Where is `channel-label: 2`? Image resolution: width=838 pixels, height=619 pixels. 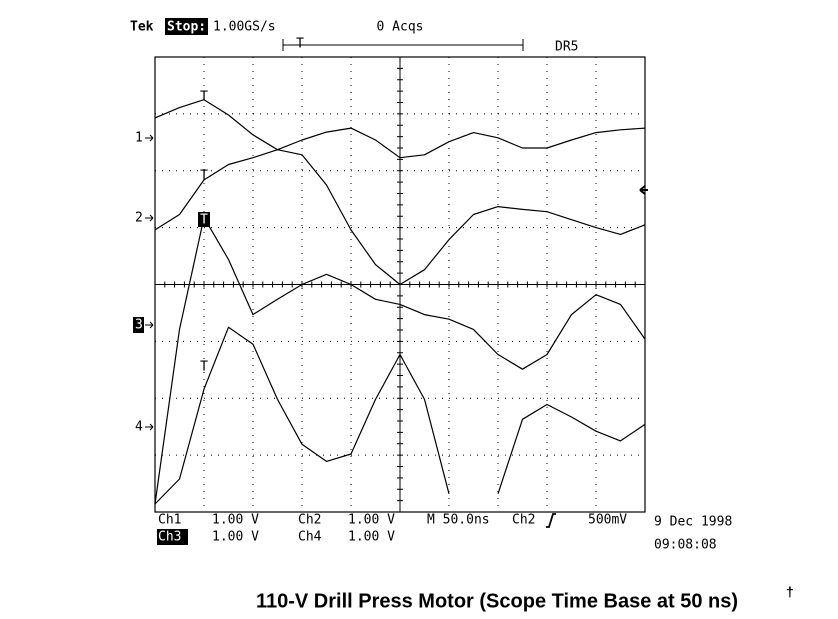
channel-label: 2 is located at coordinates (139, 218).